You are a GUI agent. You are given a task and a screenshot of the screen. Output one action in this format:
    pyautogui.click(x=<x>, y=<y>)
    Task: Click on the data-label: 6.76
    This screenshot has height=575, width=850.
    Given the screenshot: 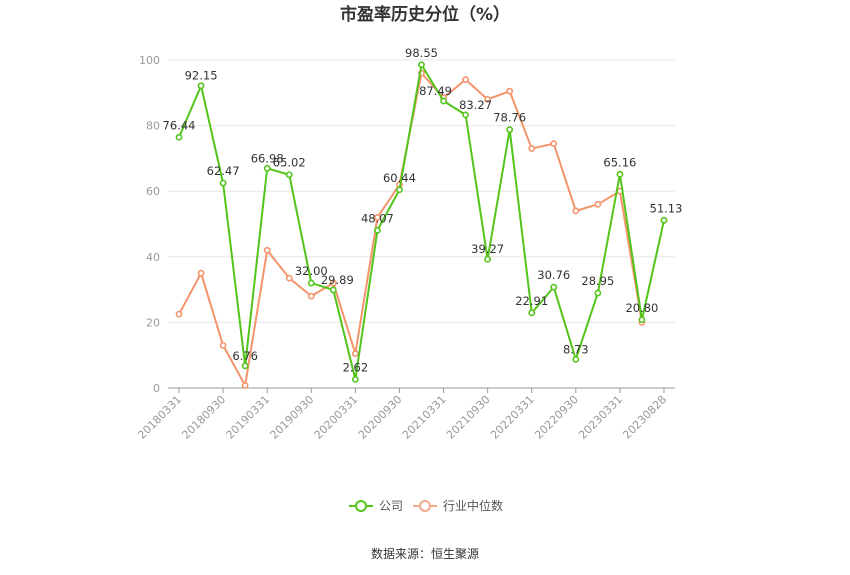 What is the action you would take?
    pyautogui.click(x=245, y=356)
    